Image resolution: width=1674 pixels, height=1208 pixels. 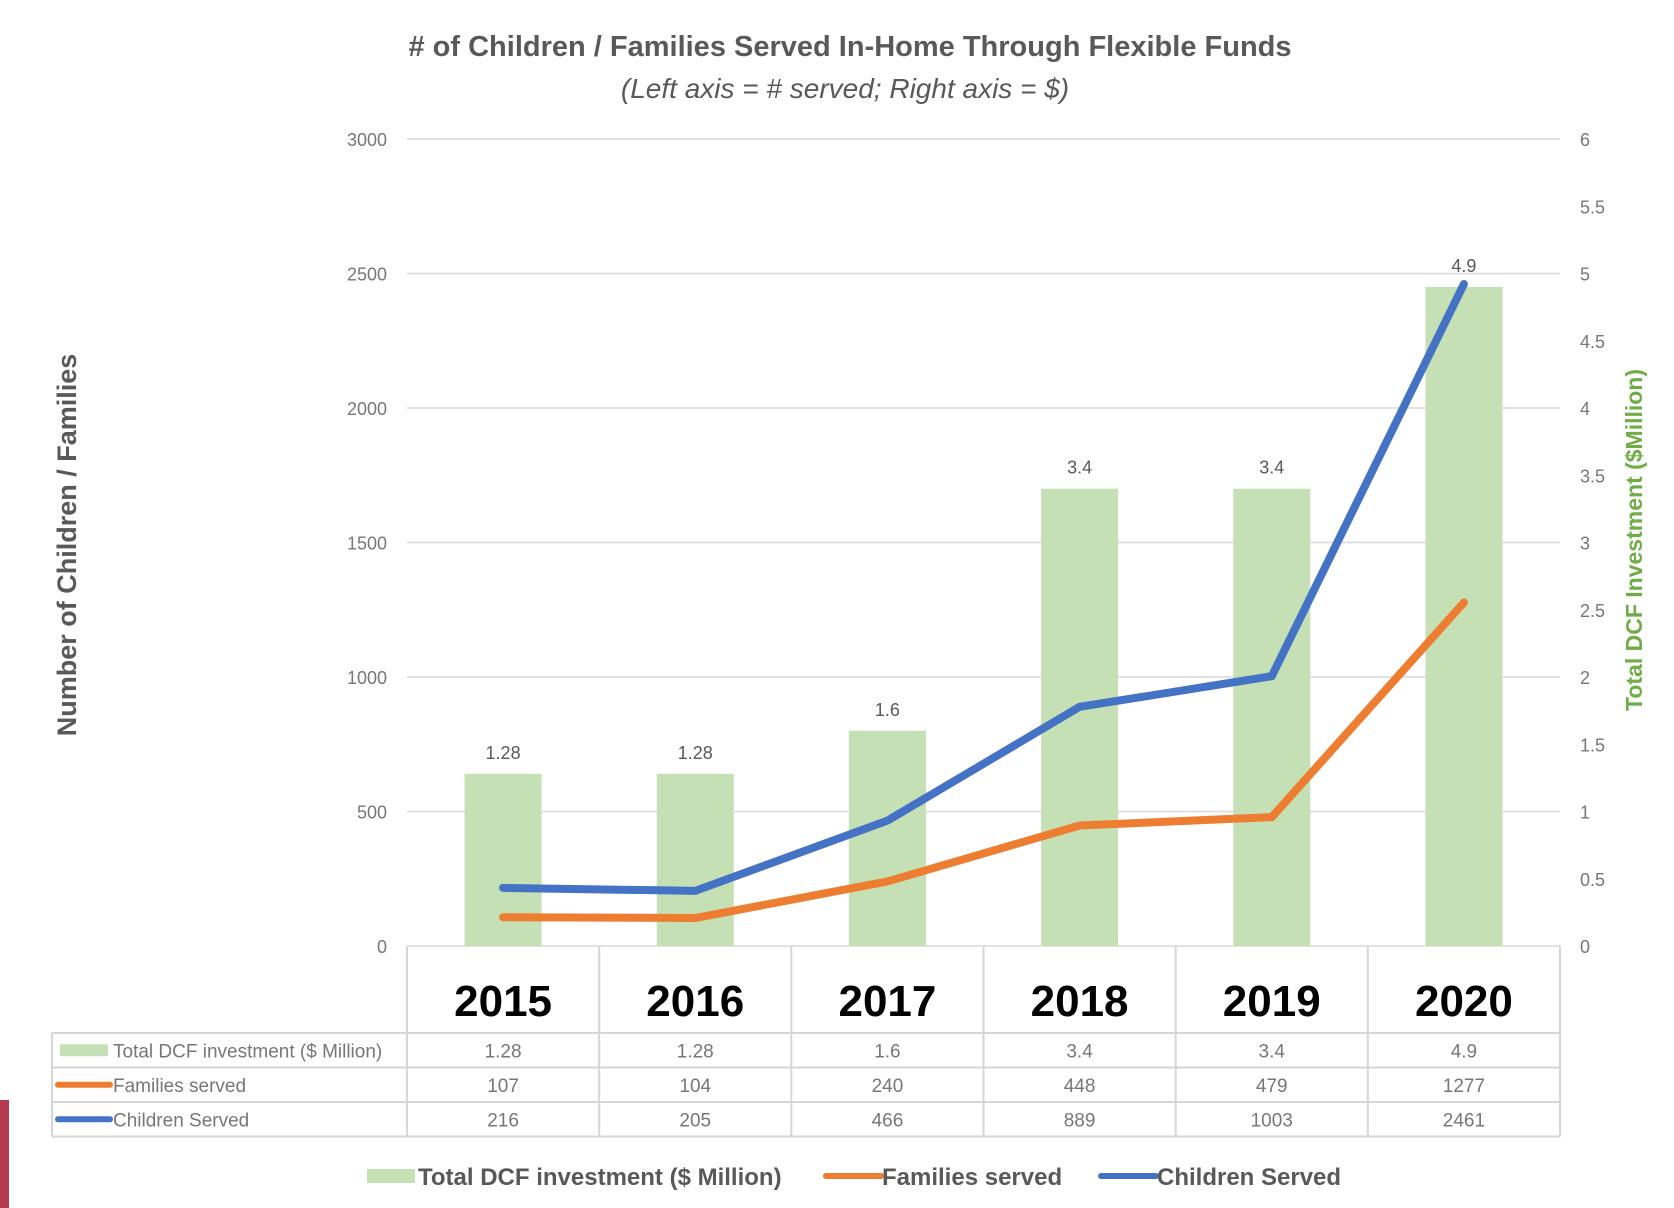 I want to click on table-cell: 107, so click(x=503, y=1086).